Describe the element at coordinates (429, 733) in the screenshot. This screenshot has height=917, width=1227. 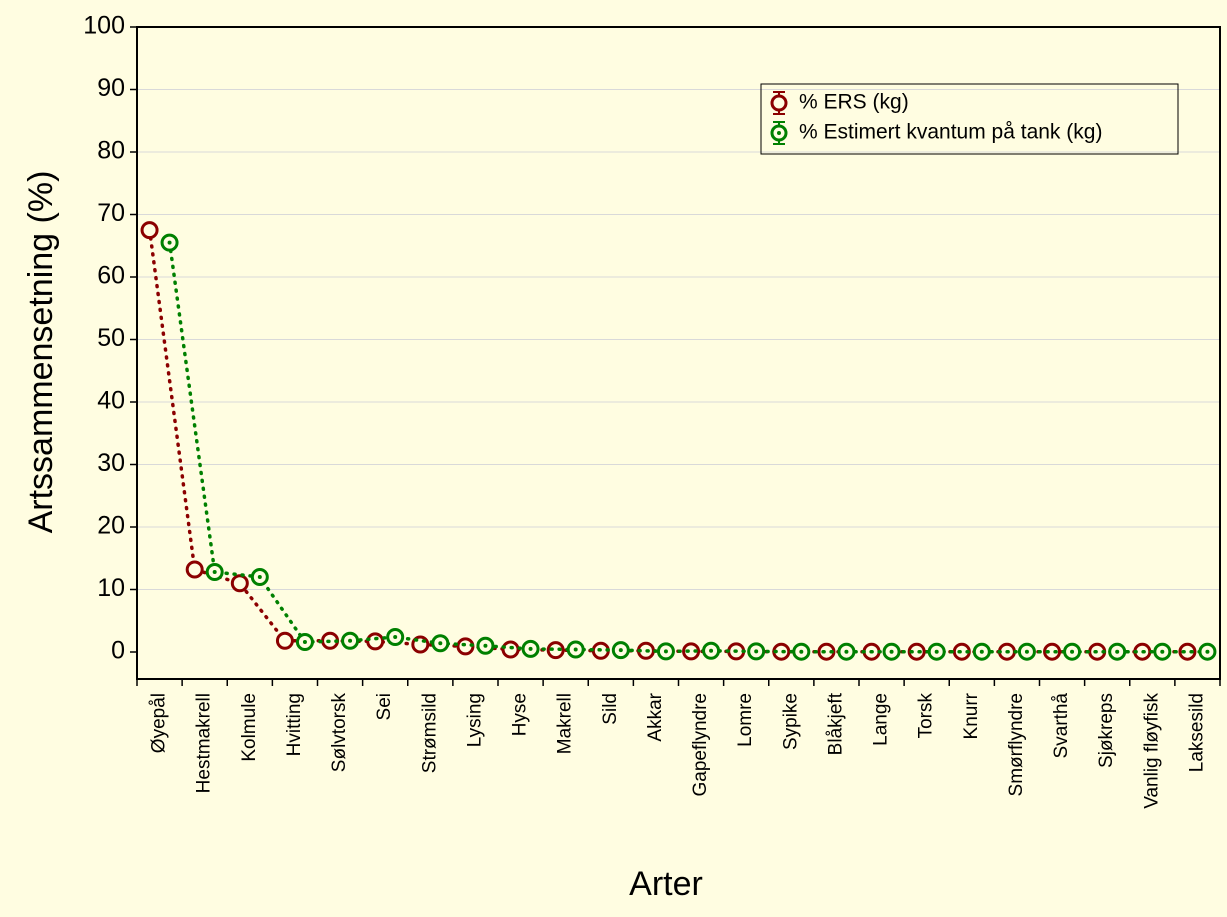
I see `x-tick-label: Strømsild` at that location.